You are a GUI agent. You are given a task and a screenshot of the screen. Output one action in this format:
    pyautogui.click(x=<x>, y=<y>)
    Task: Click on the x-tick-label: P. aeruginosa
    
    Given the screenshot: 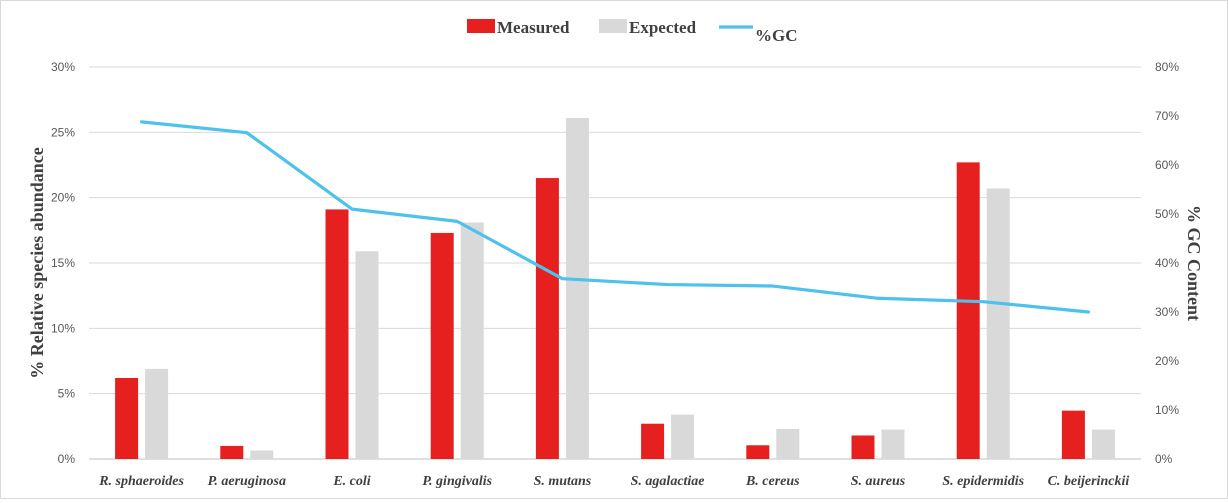 What is the action you would take?
    pyautogui.click(x=247, y=481)
    